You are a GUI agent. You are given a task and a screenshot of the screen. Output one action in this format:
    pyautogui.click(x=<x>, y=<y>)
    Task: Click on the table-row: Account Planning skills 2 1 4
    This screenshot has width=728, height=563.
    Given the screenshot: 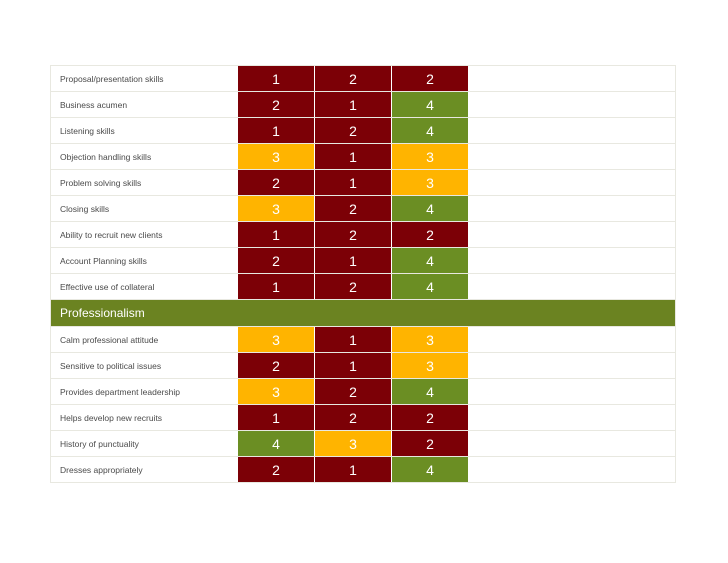 What is the action you would take?
    pyautogui.click(x=363, y=261)
    